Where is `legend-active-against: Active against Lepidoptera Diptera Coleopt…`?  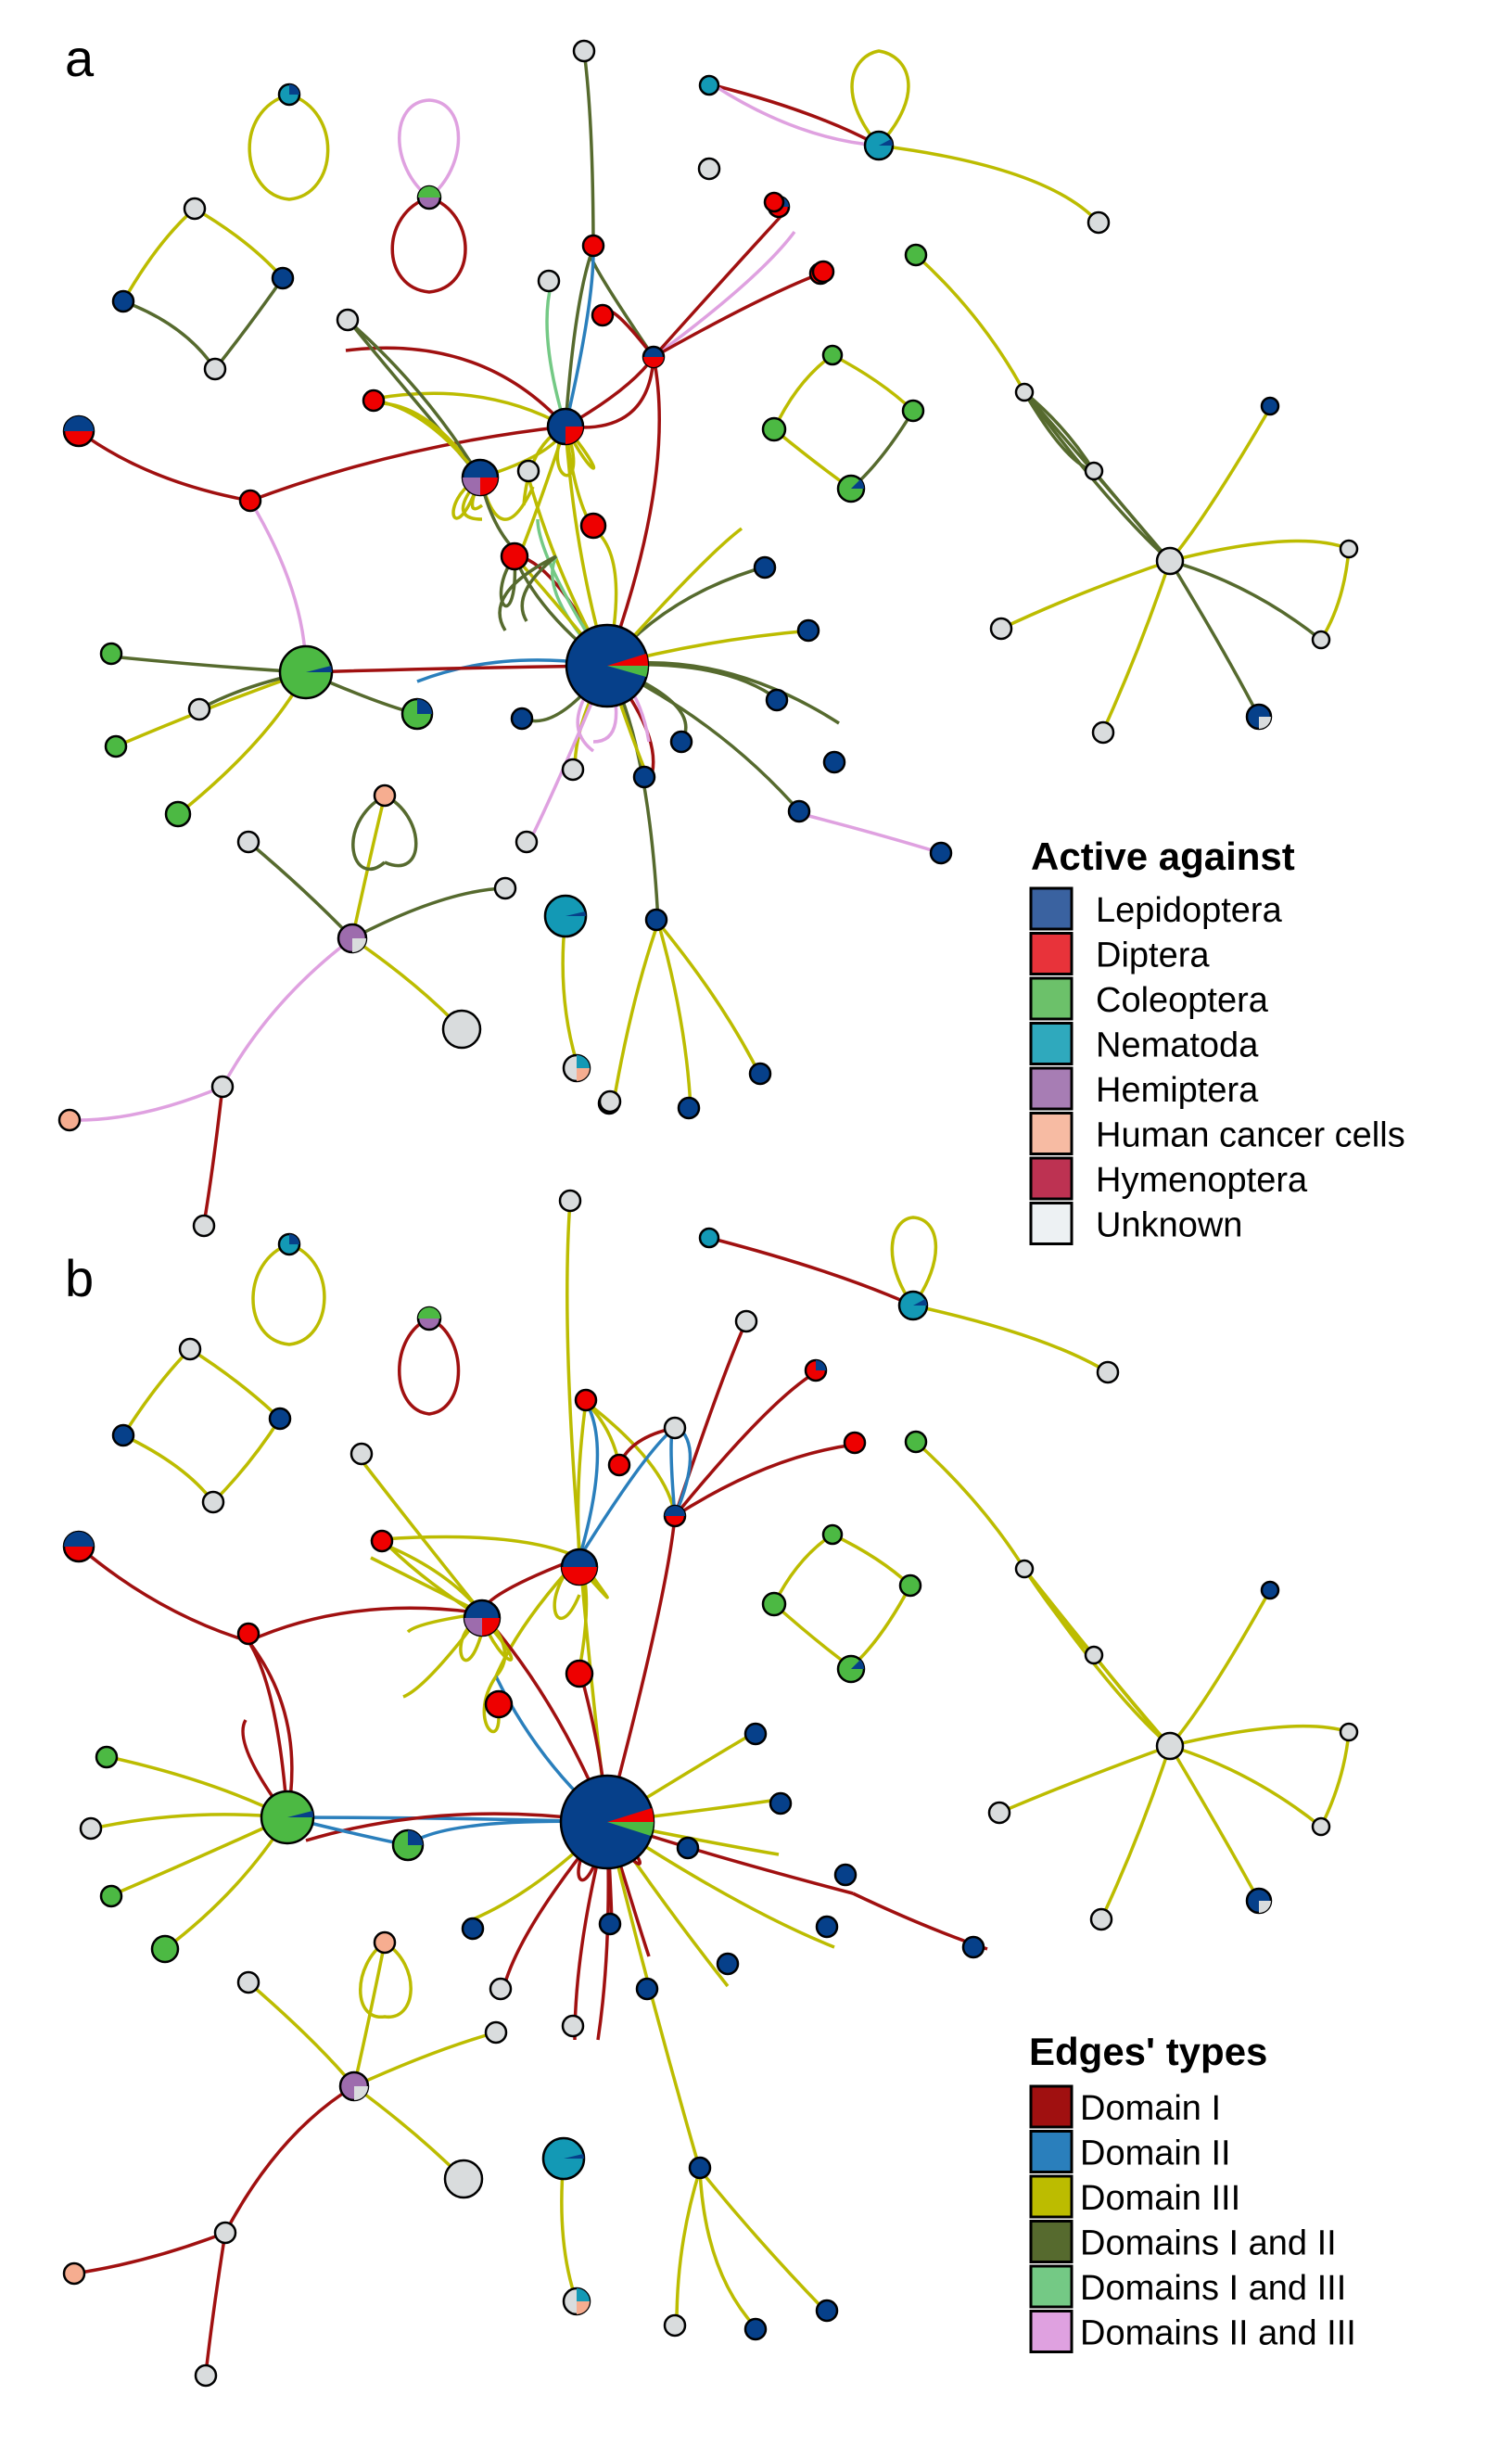 legend-active-against: Active against Lepidoptera Diptera Coleopt… is located at coordinates (1217, 1040).